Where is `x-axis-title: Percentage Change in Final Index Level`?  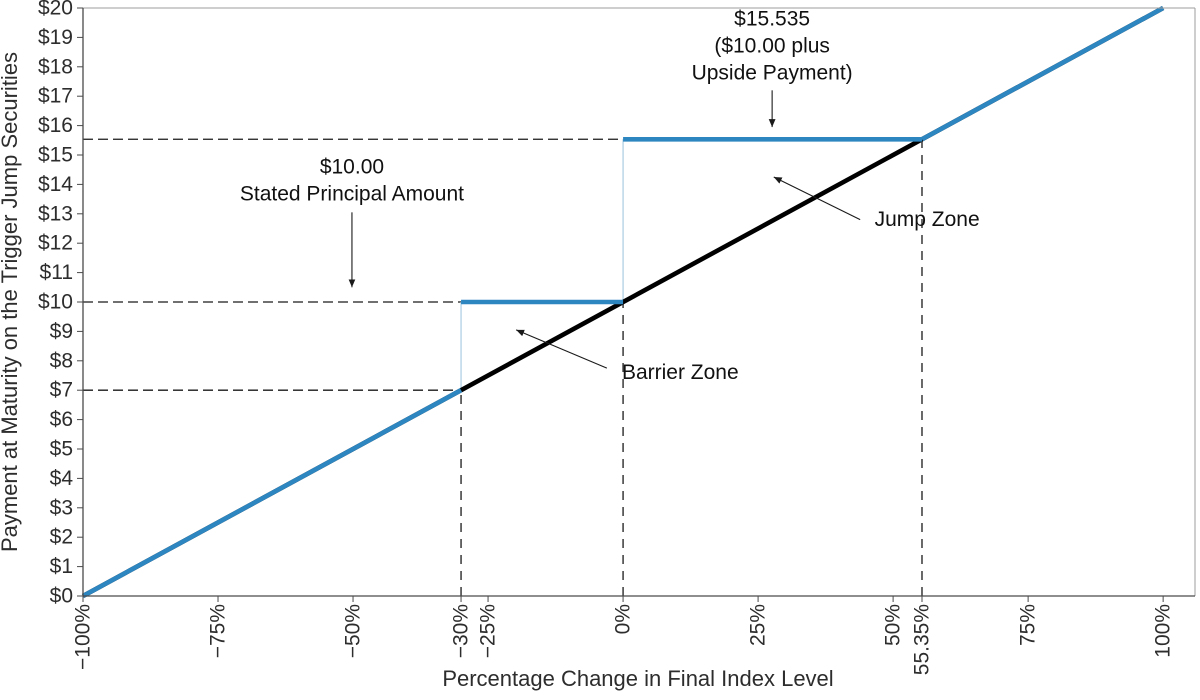 x-axis-title: Percentage Change in Final Index Level is located at coordinates (637, 678).